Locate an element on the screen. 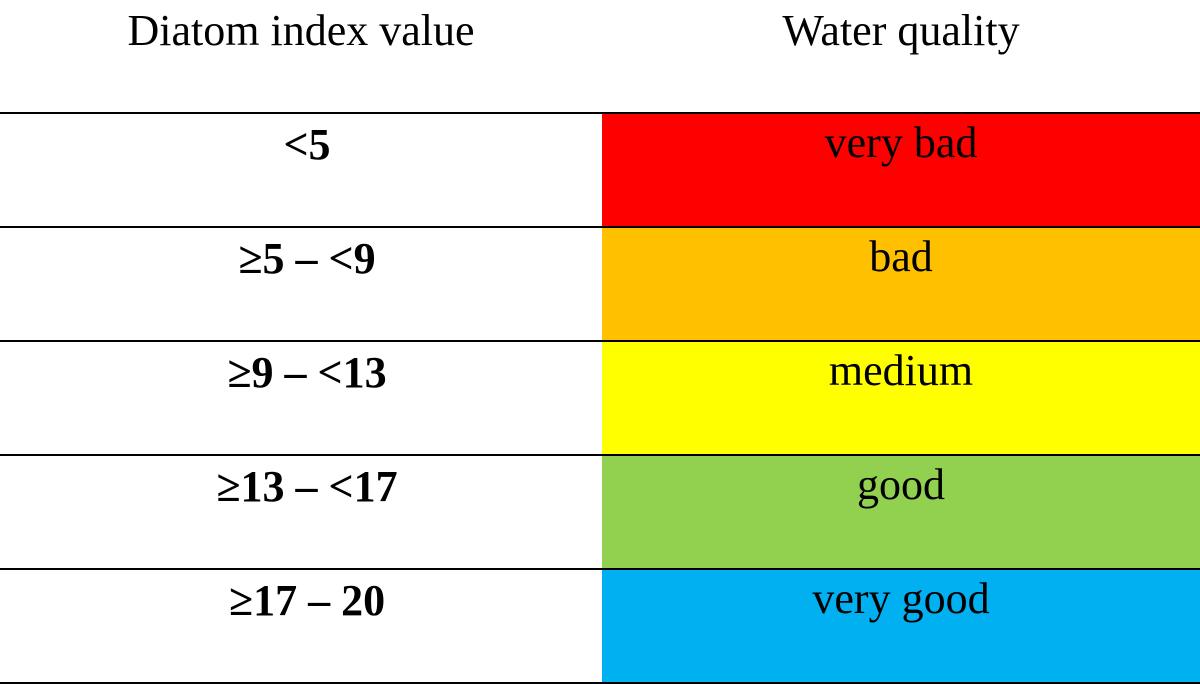 The width and height of the screenshot is (1200, 684). index-range-cell: ≥9 – <13 is located at coordinates (307, 372).